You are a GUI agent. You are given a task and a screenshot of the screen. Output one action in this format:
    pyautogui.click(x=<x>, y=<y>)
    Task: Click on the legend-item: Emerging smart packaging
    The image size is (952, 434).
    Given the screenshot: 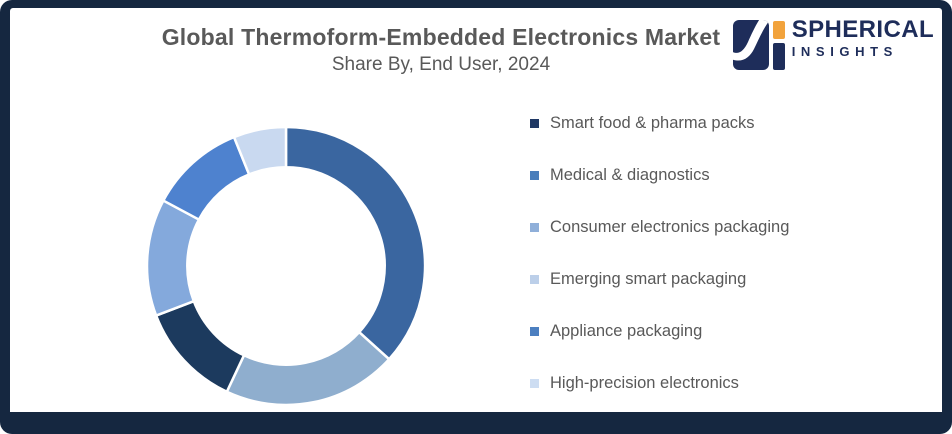 What is the action you would take?
    pyautogui.click(x=659, y=279)
    